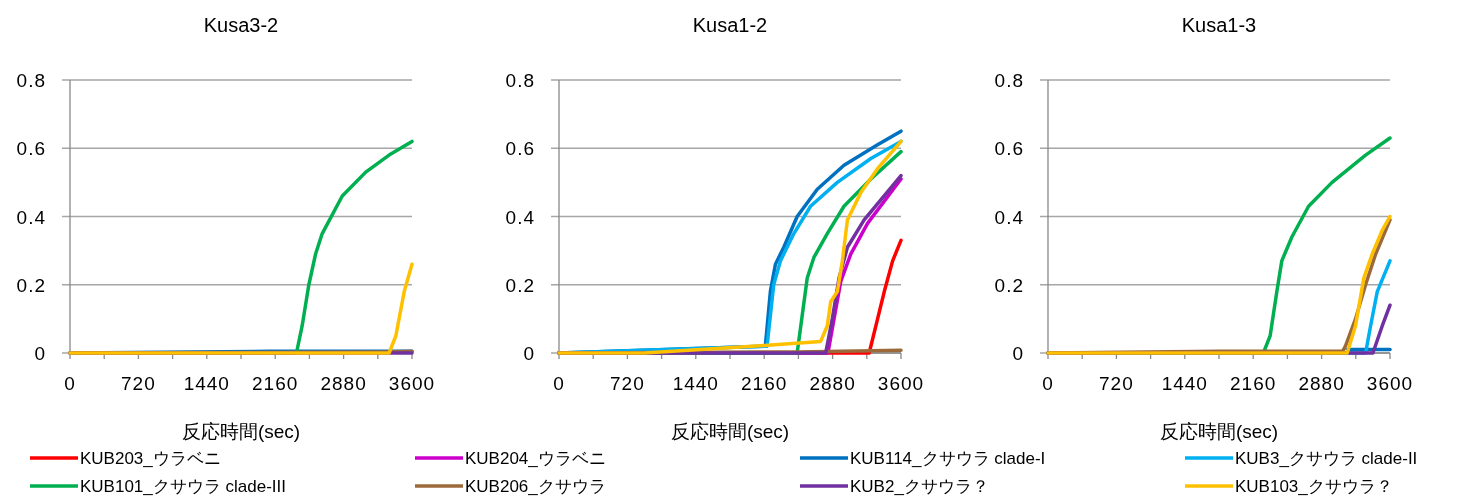 The width and height of the screenshot is (1468, 497). Describe the element at coordinates (535, 458) in the screenshot. I see `legend-label: KUB204_ウラベニ` at that location.